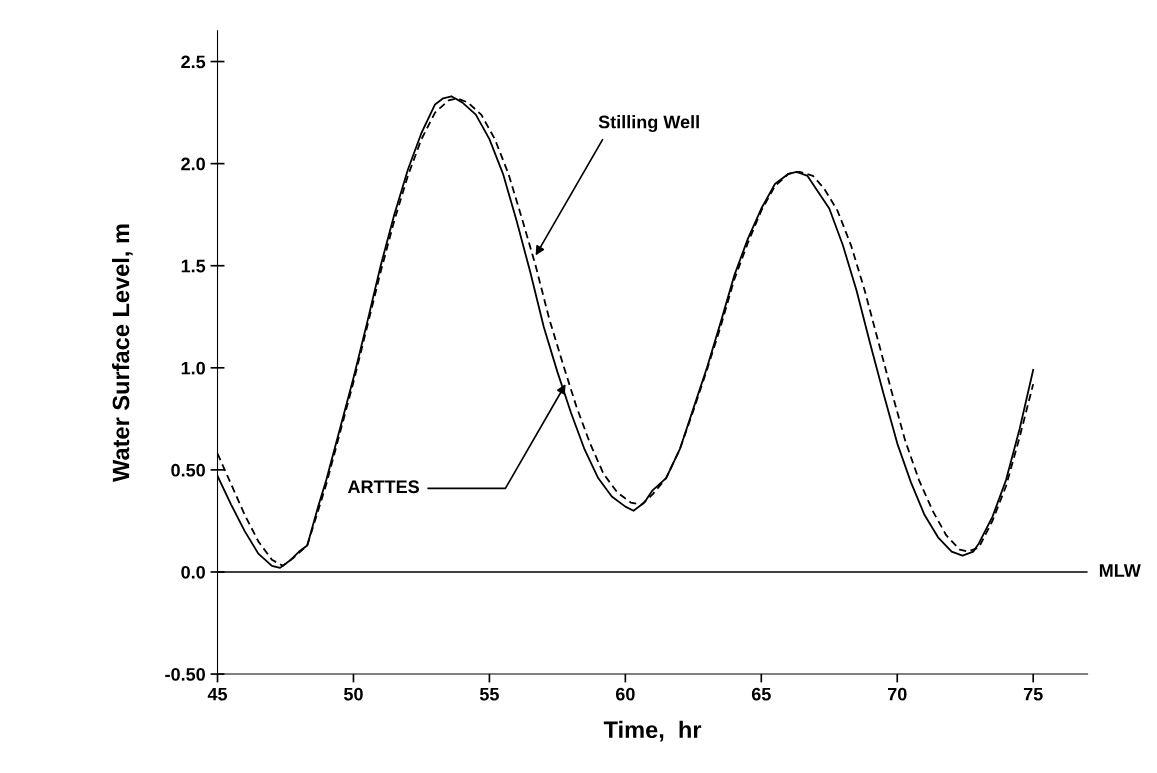  What do you see at coordinates (1033, 694) in the screenshot?
I see `x-tick-label: 75` at bounding box center [1033, 694].